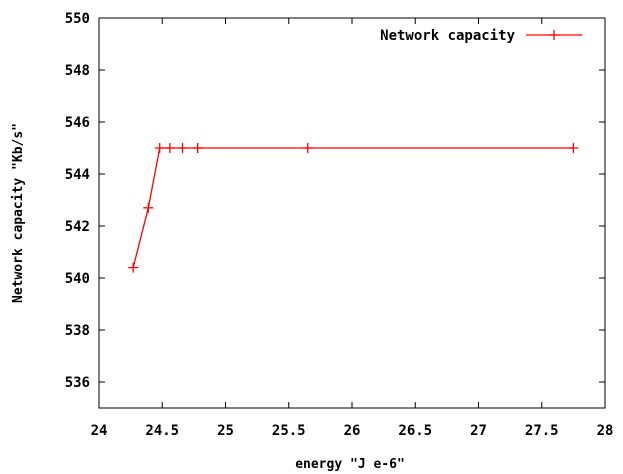 The image size is (623, 474). I want to click on x-axis-title: energy "J e-6", so click(350, 464).